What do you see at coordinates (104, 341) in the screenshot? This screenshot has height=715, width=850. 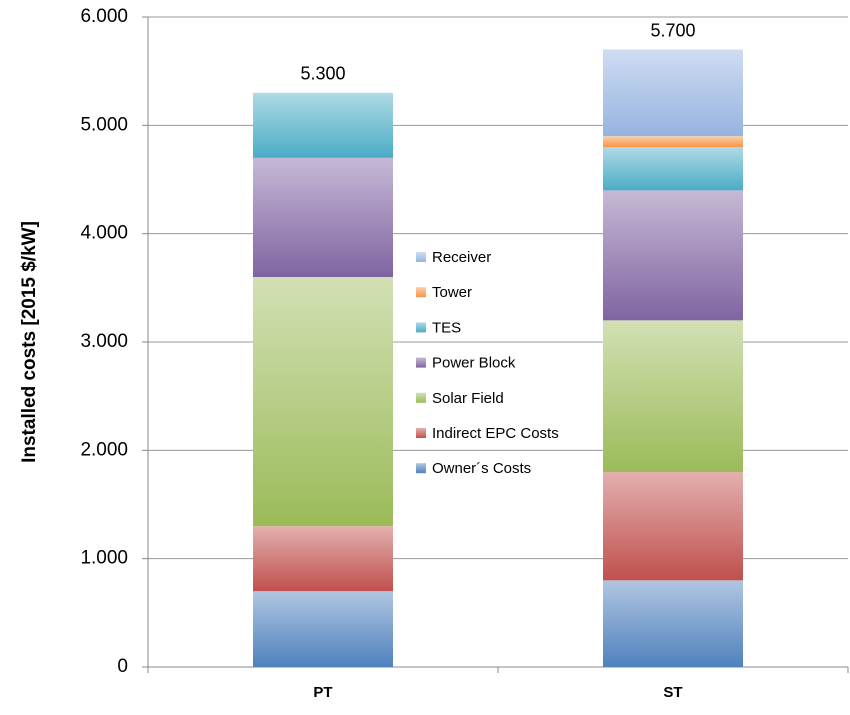 I see `y-tick-label: 3.000` at bounding box center [104, 341].